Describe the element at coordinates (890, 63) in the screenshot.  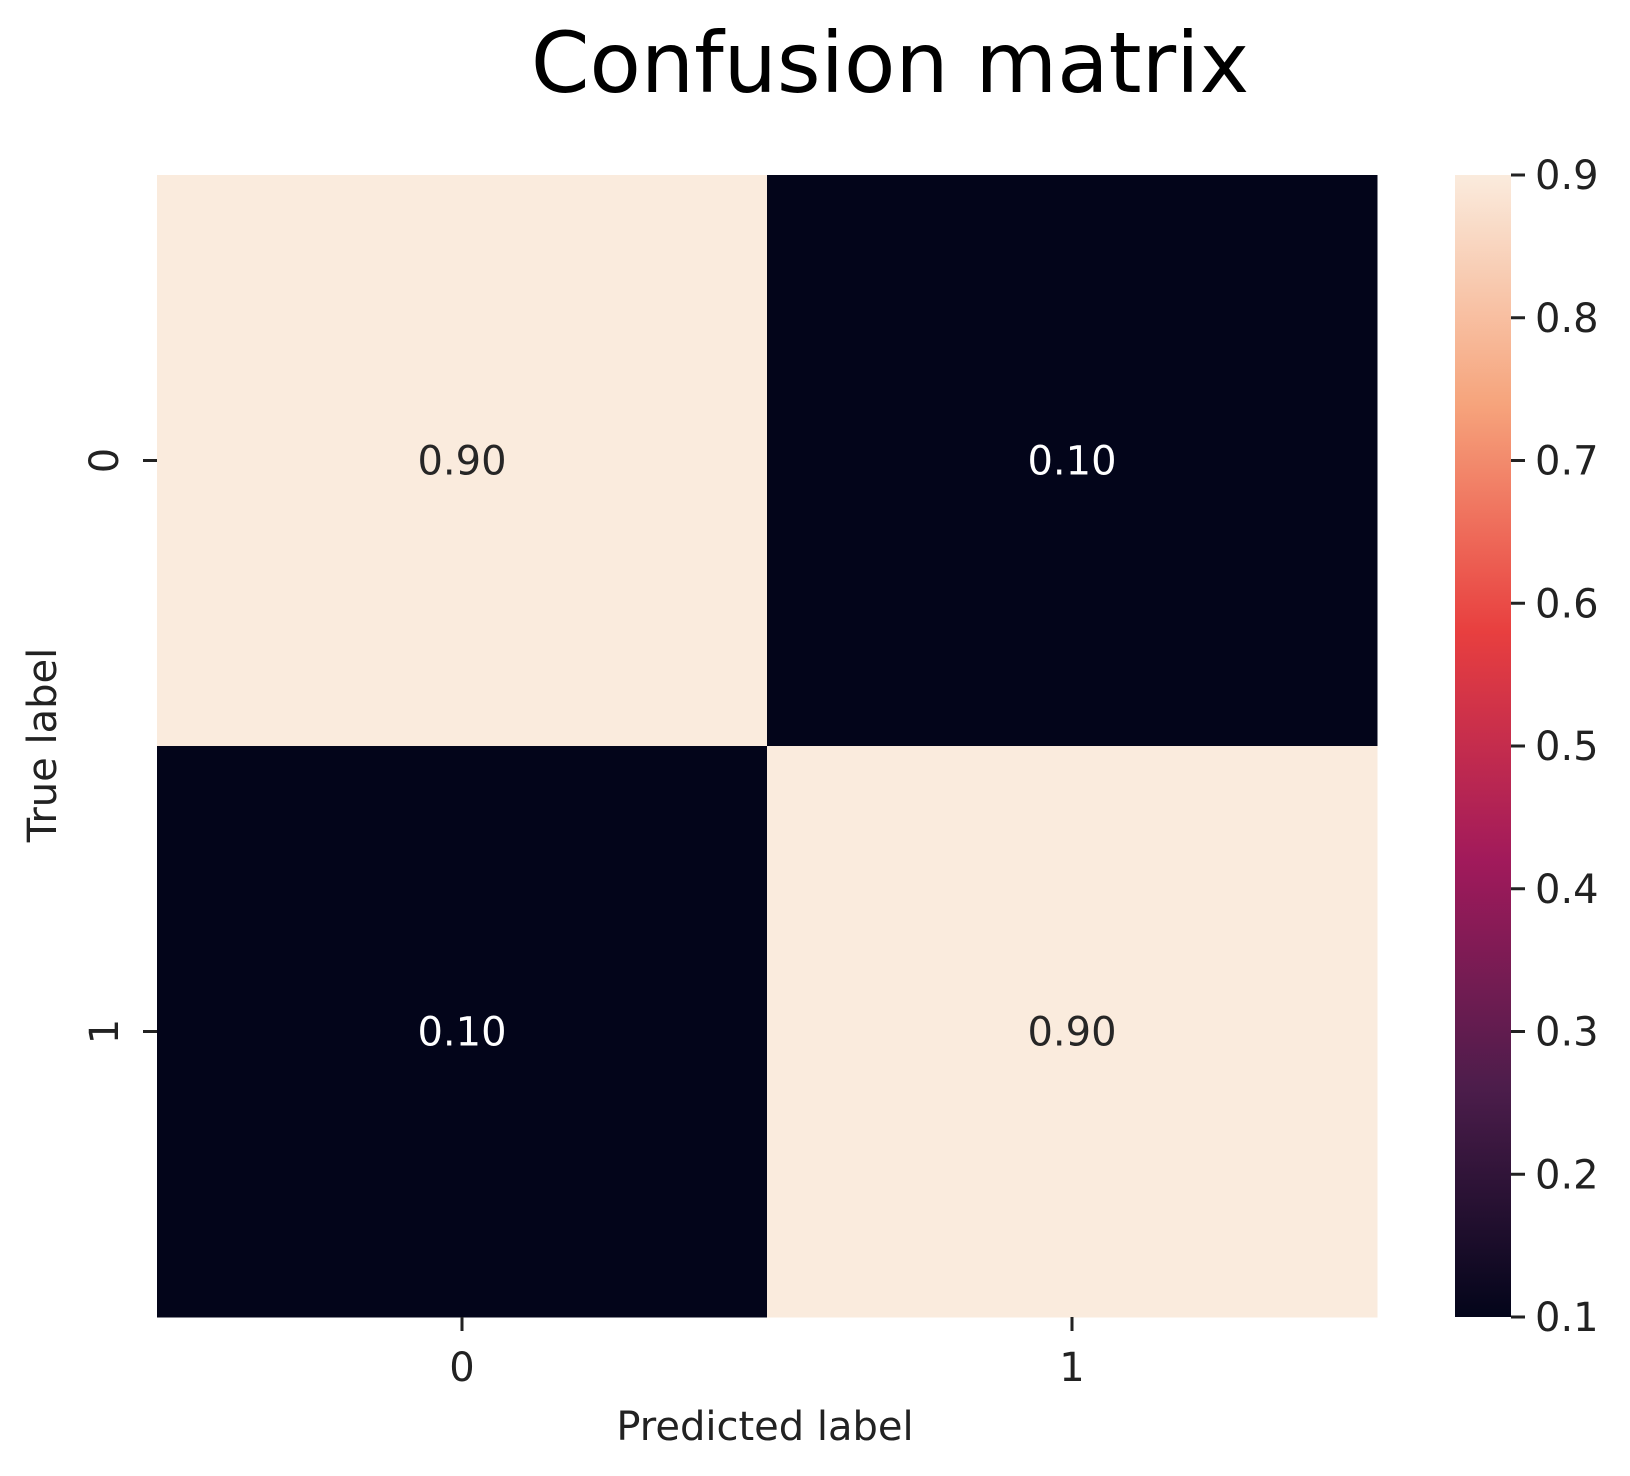
I see `chart-title: Confusion matrix` at that location.